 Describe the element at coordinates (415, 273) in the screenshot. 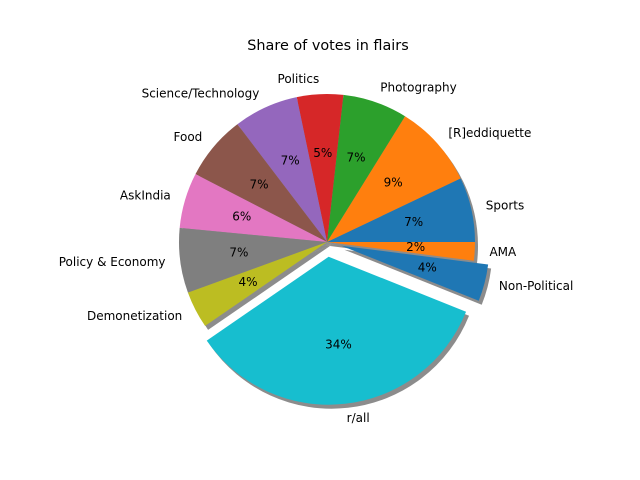

I see `wedge-non-political` at that location.